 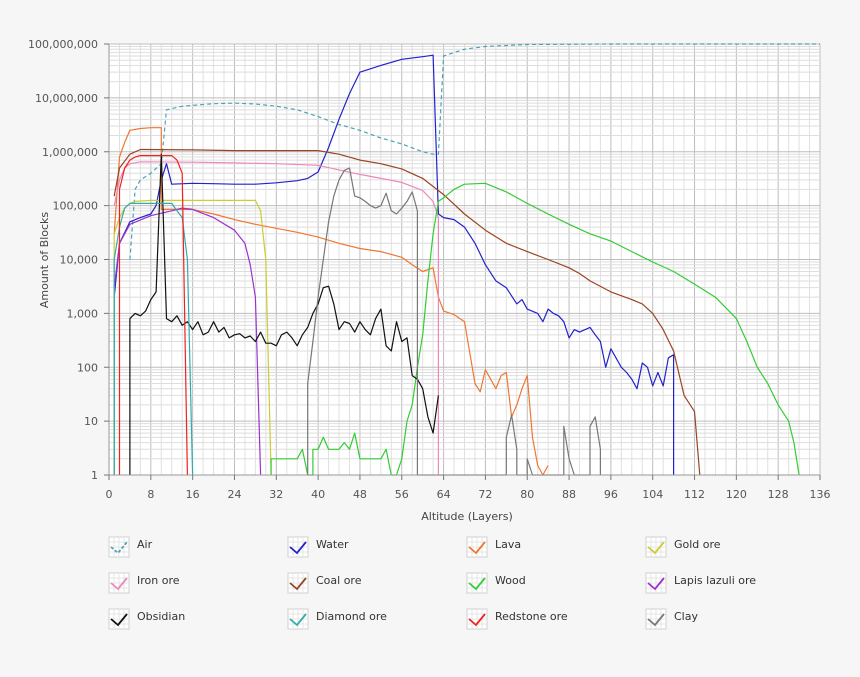 What do you see at coordinates (508, 544) in the screenshot?
I see `legend-label: Lava` at bounding box center [508, 544].